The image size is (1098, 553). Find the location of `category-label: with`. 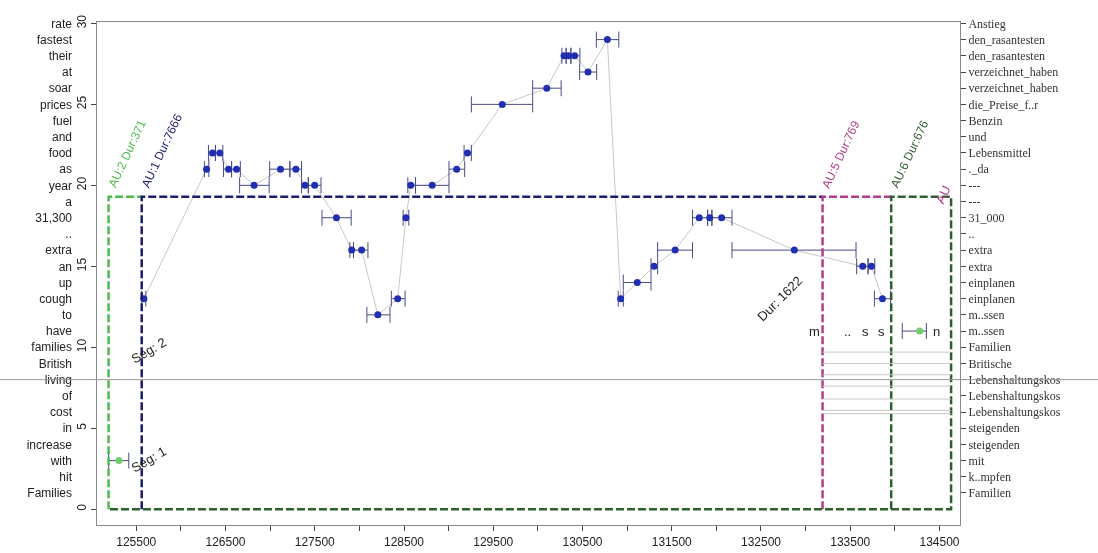

category-label: with is located at coordinates (61, 460).